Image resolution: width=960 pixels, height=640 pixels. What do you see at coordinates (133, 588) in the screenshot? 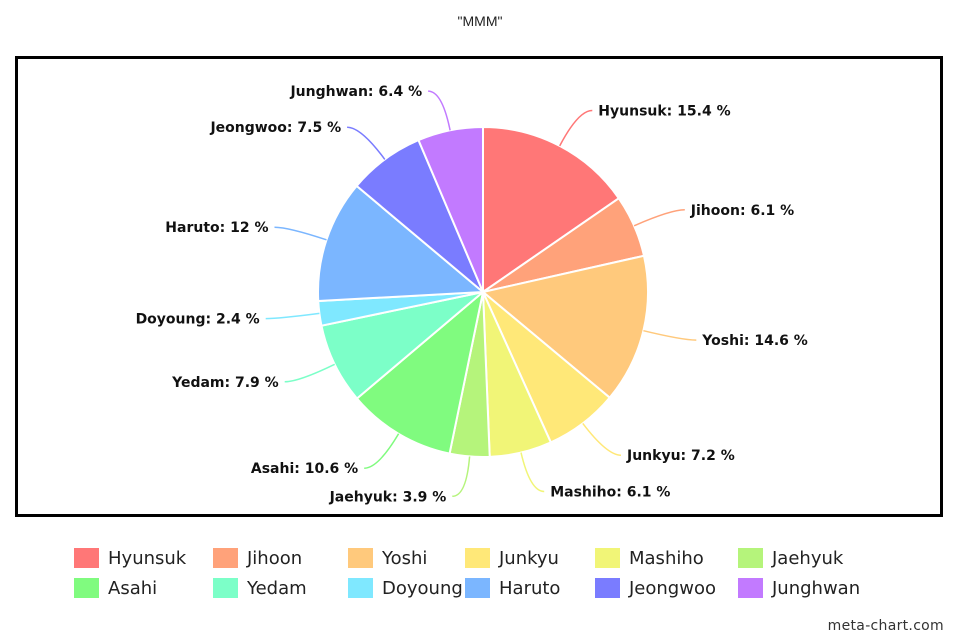
I see `legend-label: Asahi` at bounding box center [133, 588].